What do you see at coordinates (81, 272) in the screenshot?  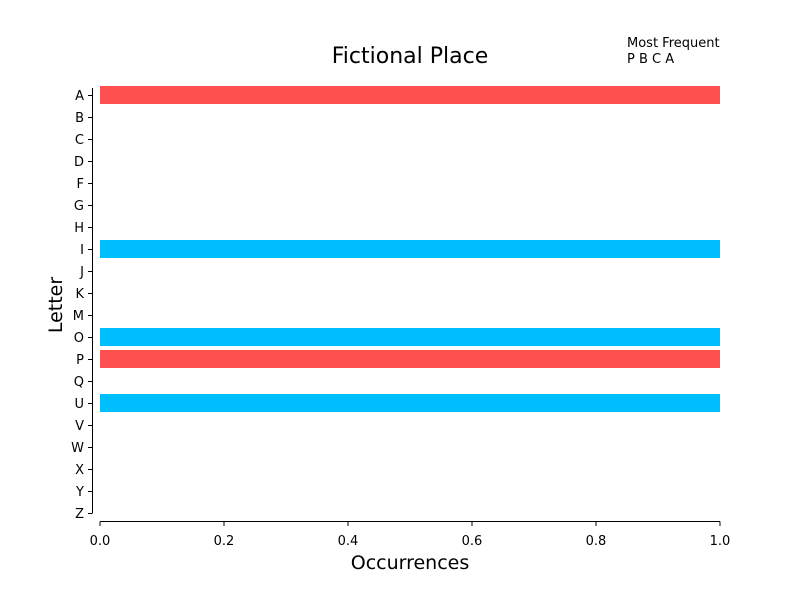 I see `y-tick-label: J` at bounding box center [81, 272].